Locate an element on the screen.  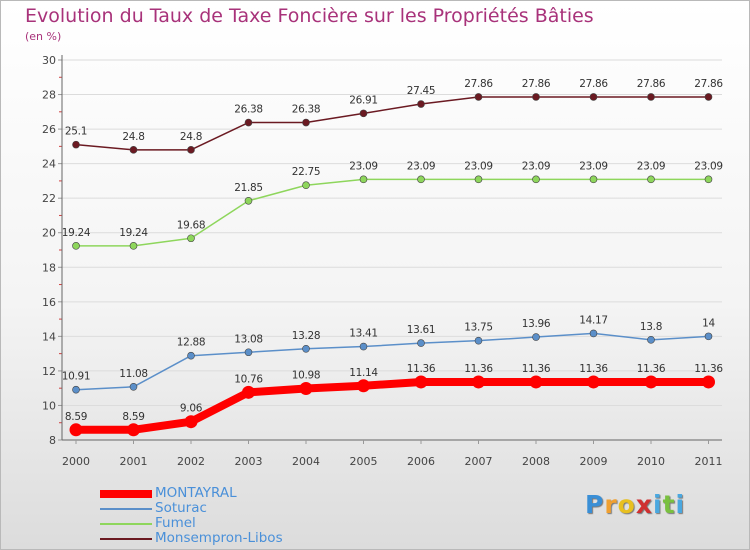
data-label-soturac: 13.28 is located at coordinates (306, 336).